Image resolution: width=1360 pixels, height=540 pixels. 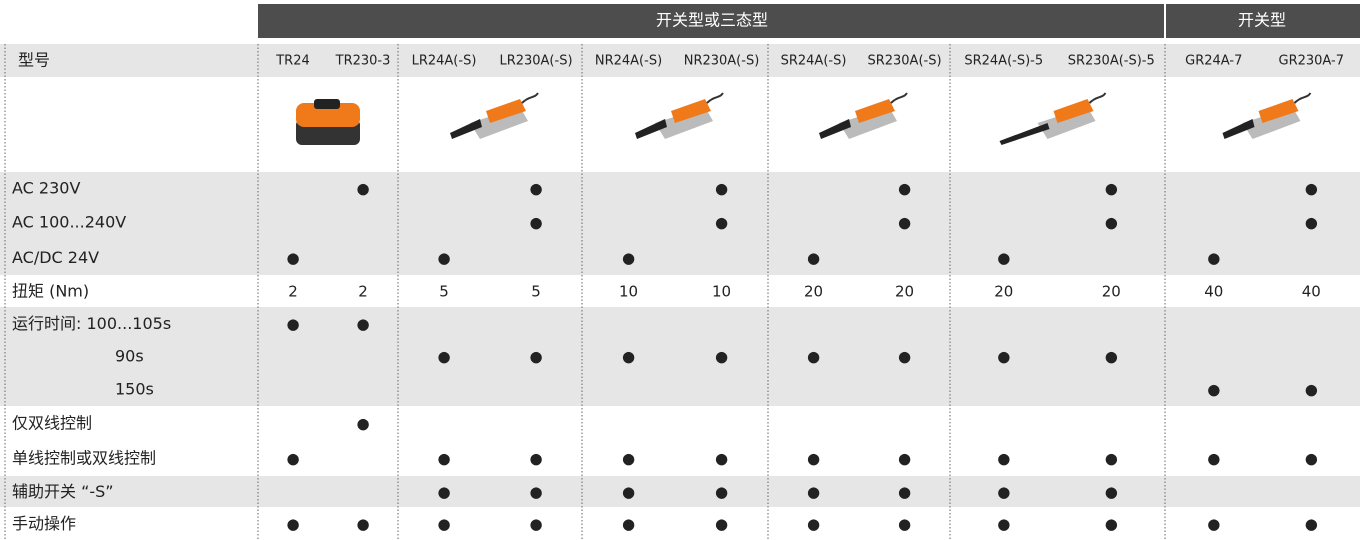 I want to click on row-label: 仅双线控制, so click(x=52, y=423).